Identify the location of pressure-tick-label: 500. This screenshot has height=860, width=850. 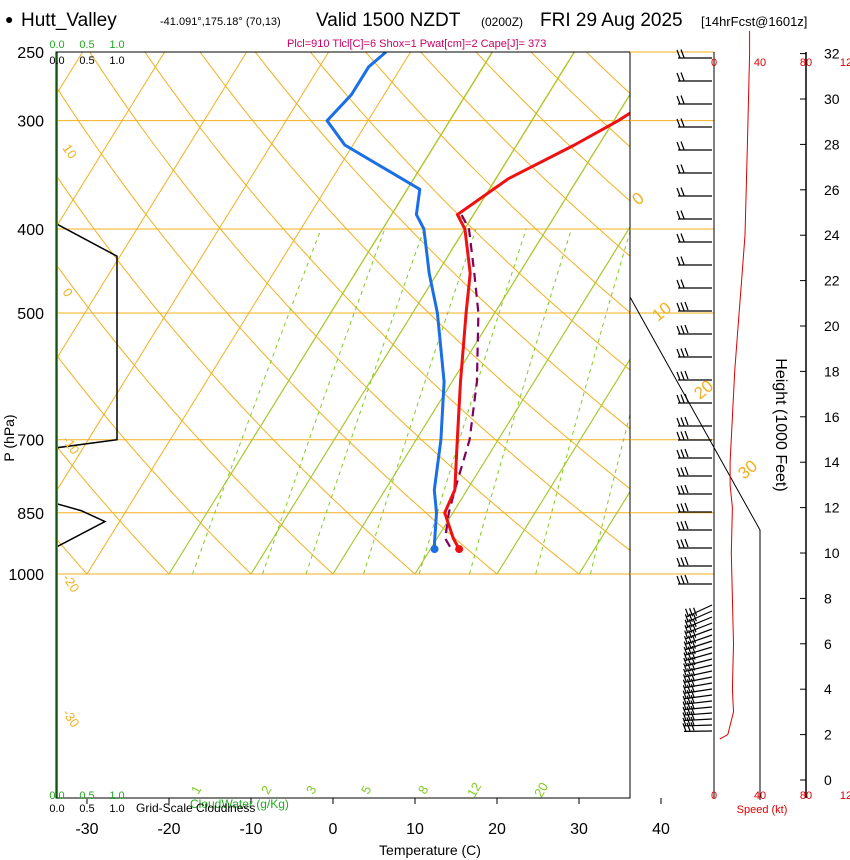
(30, 314).